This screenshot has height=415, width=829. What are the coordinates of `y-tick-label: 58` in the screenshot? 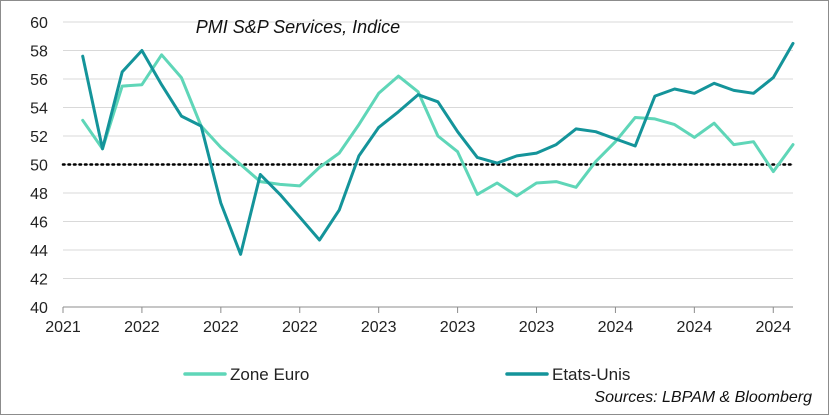 It's located at (39, 52).